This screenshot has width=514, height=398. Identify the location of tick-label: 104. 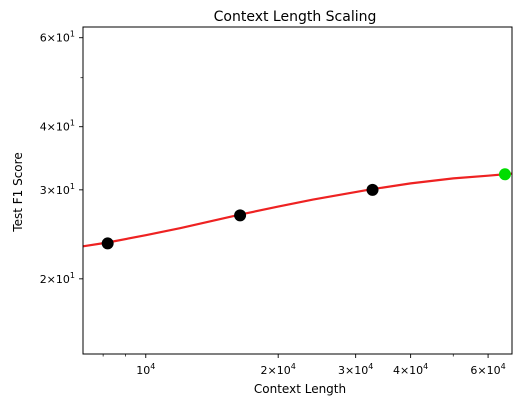
(145, 369).